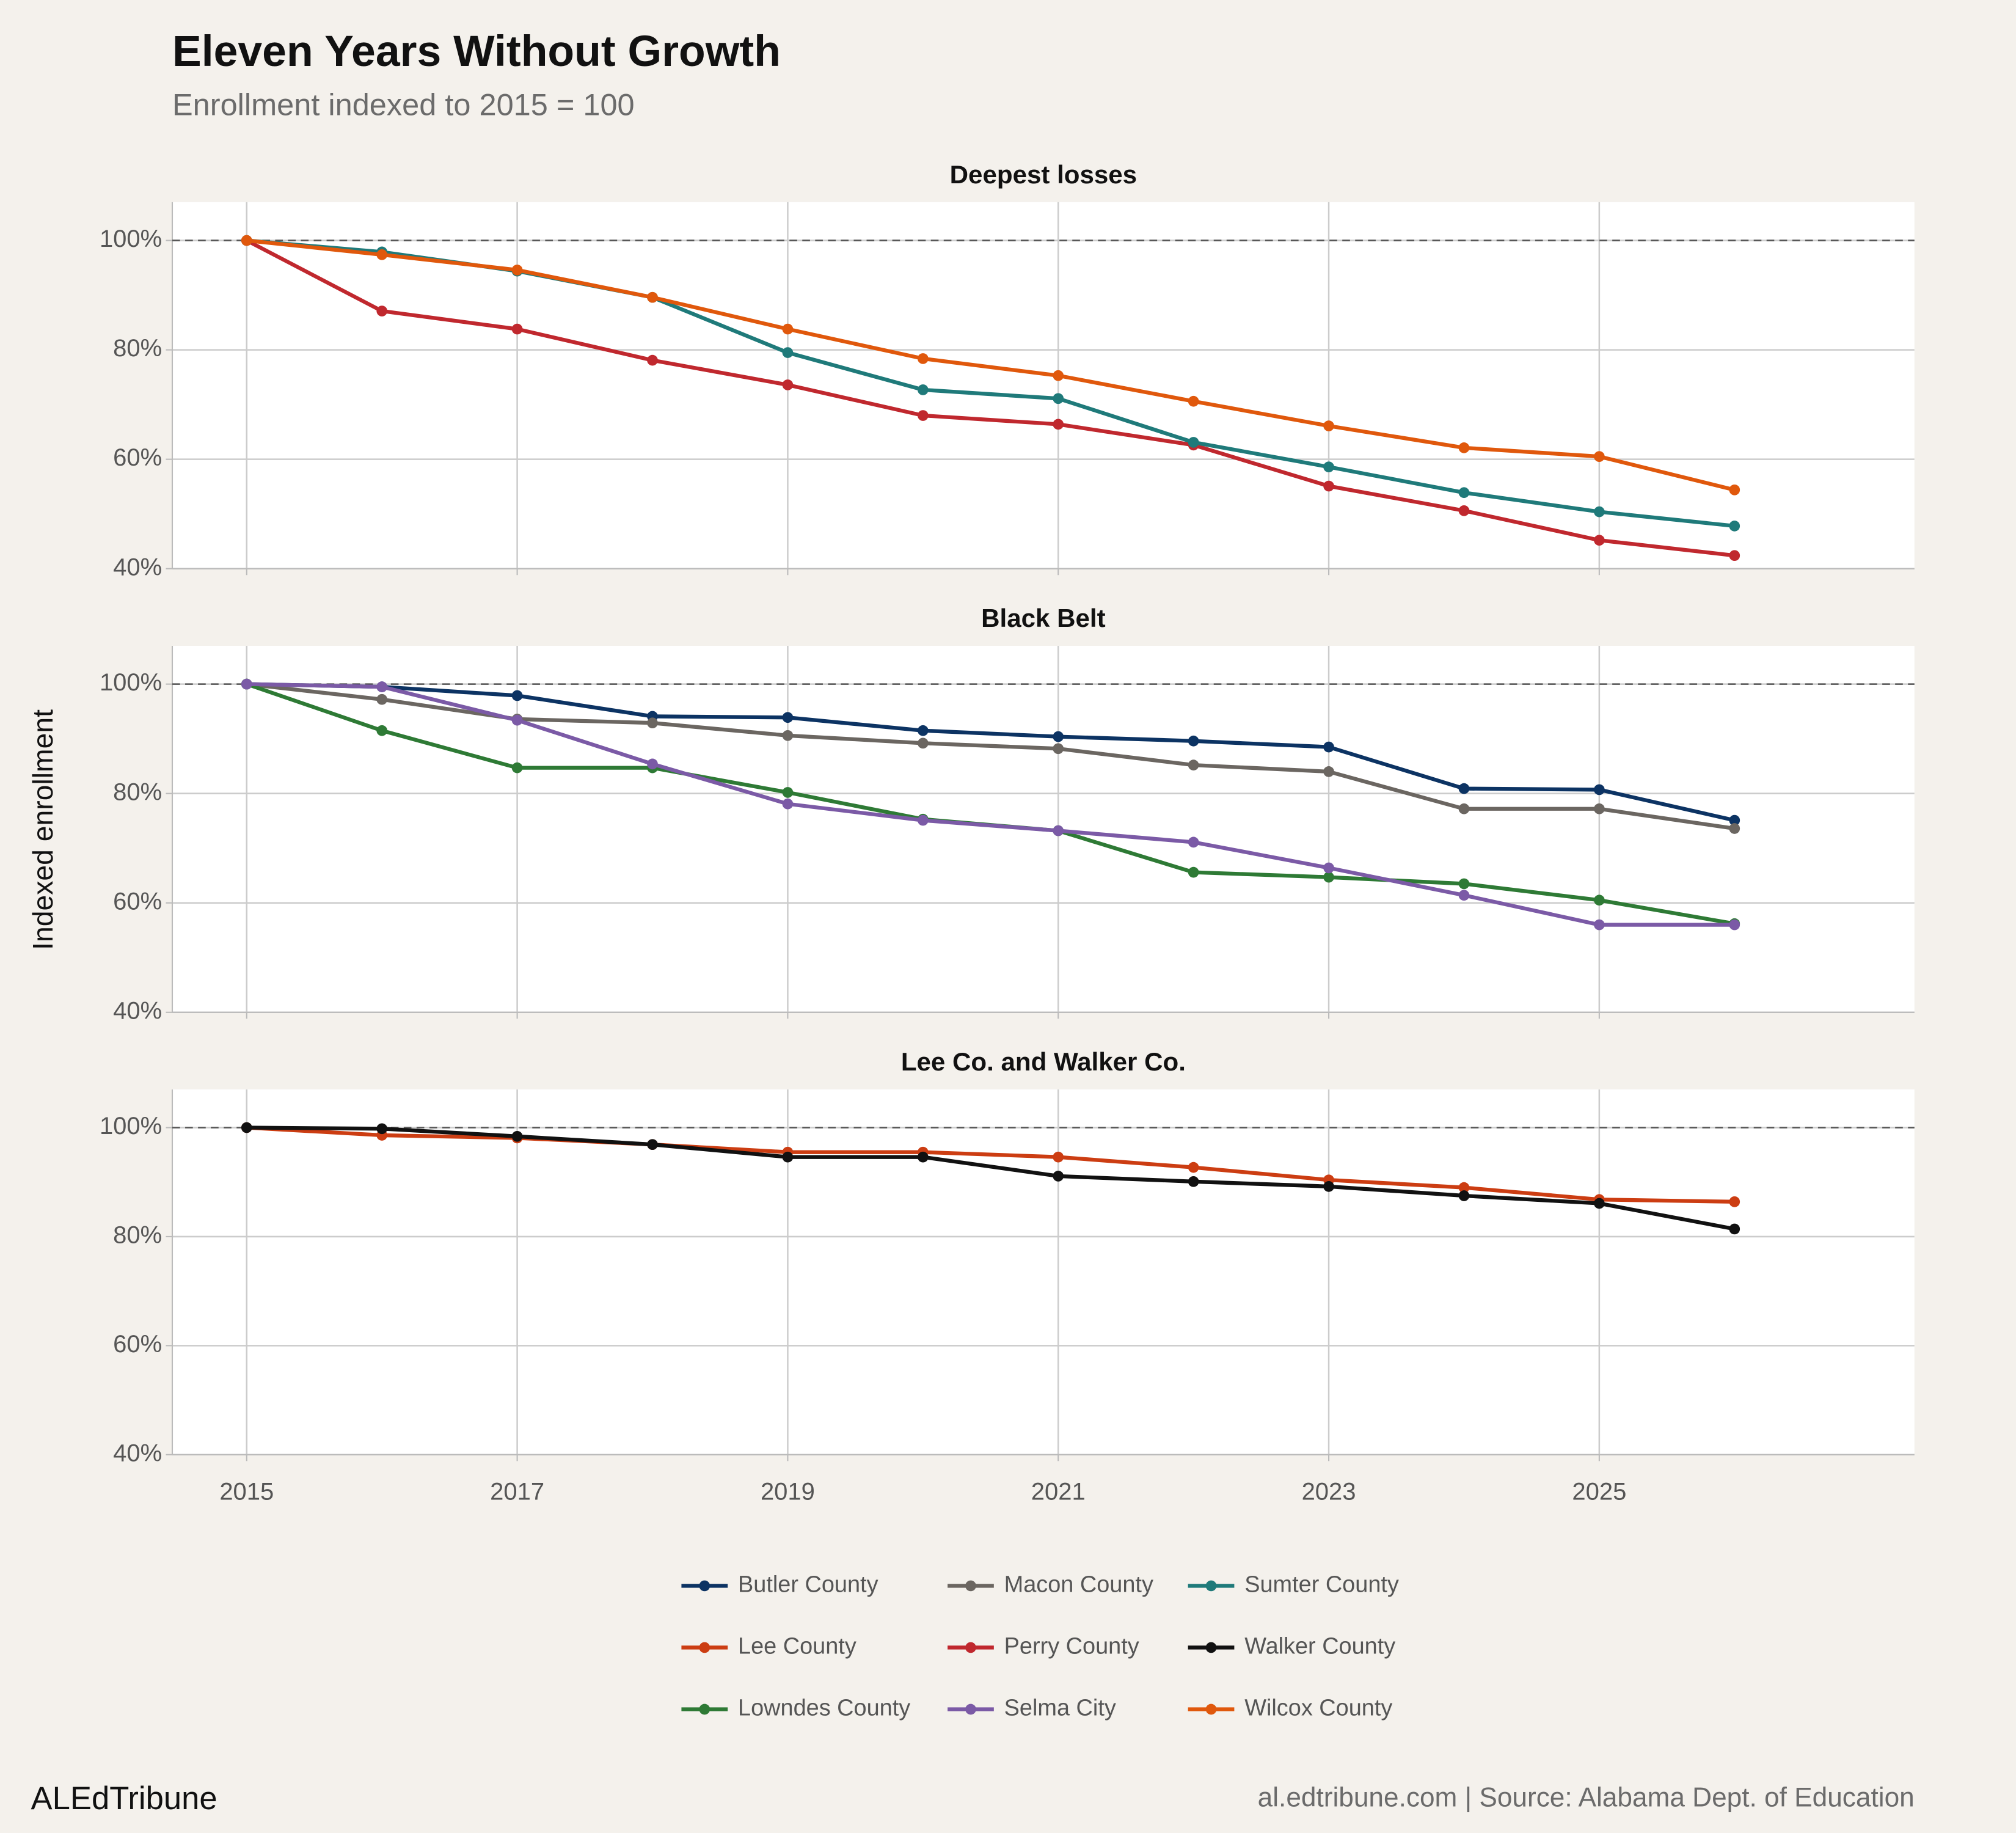  Describe the element at coordinates (1060, 1708) in the screenshot. I see `legend-label: Selma City` at that location.